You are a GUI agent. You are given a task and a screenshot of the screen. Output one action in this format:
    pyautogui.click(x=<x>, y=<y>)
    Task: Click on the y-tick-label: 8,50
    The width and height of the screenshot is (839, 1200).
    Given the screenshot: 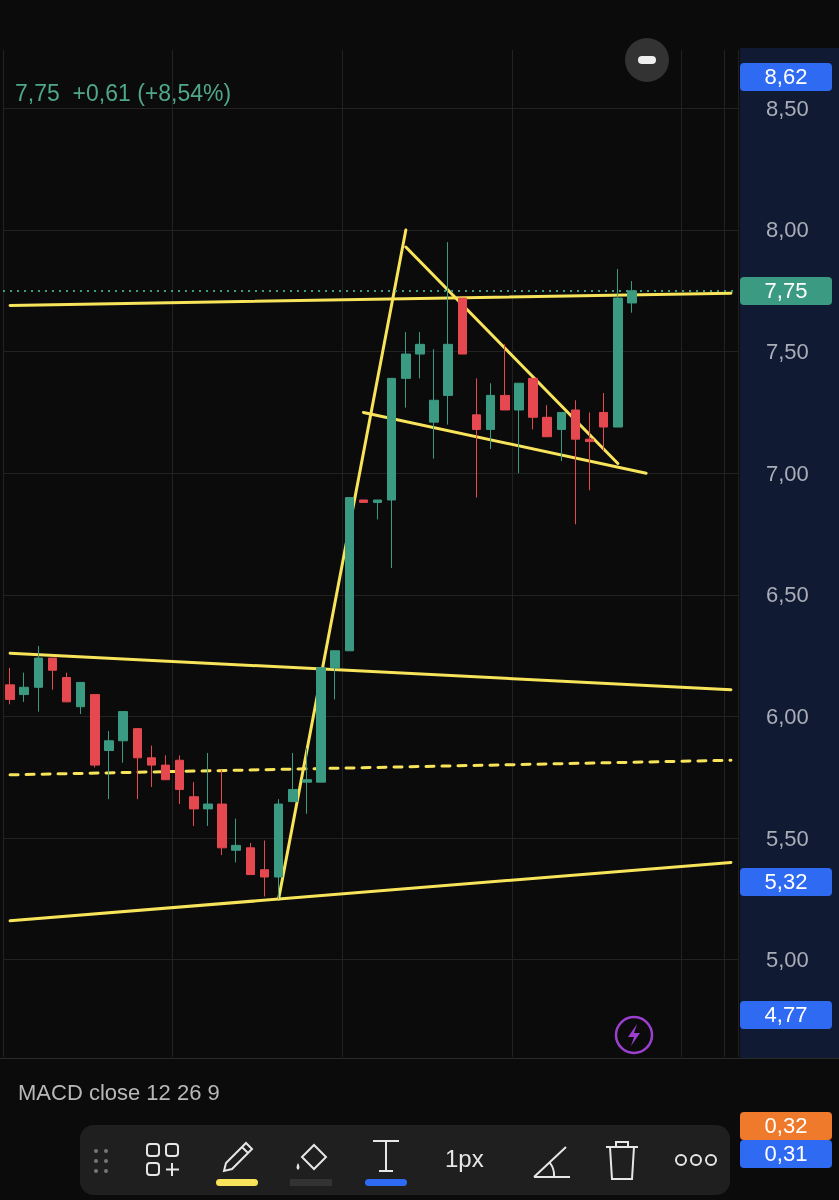 What is the action you would take?
    pyautogui.click(x=787, y=108)
    